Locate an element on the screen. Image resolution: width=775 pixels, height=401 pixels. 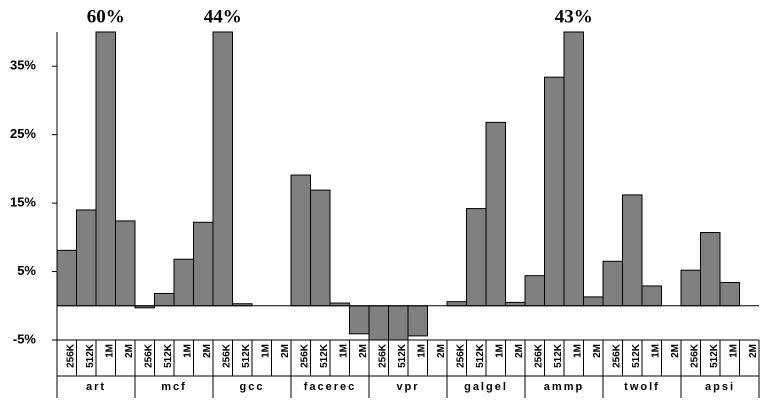
y-tick-label: 15% is located at coordinates (23, 202).